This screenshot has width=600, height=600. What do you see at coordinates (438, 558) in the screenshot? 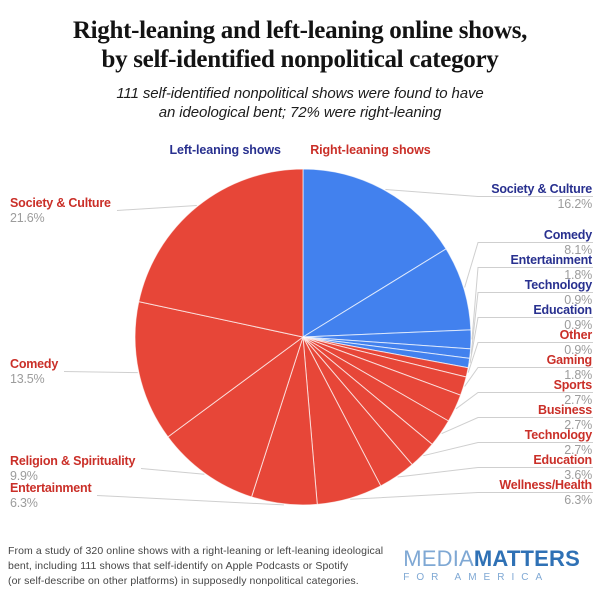
I see `logo-media-text: MEDIA` at bounding box center [438, 558].